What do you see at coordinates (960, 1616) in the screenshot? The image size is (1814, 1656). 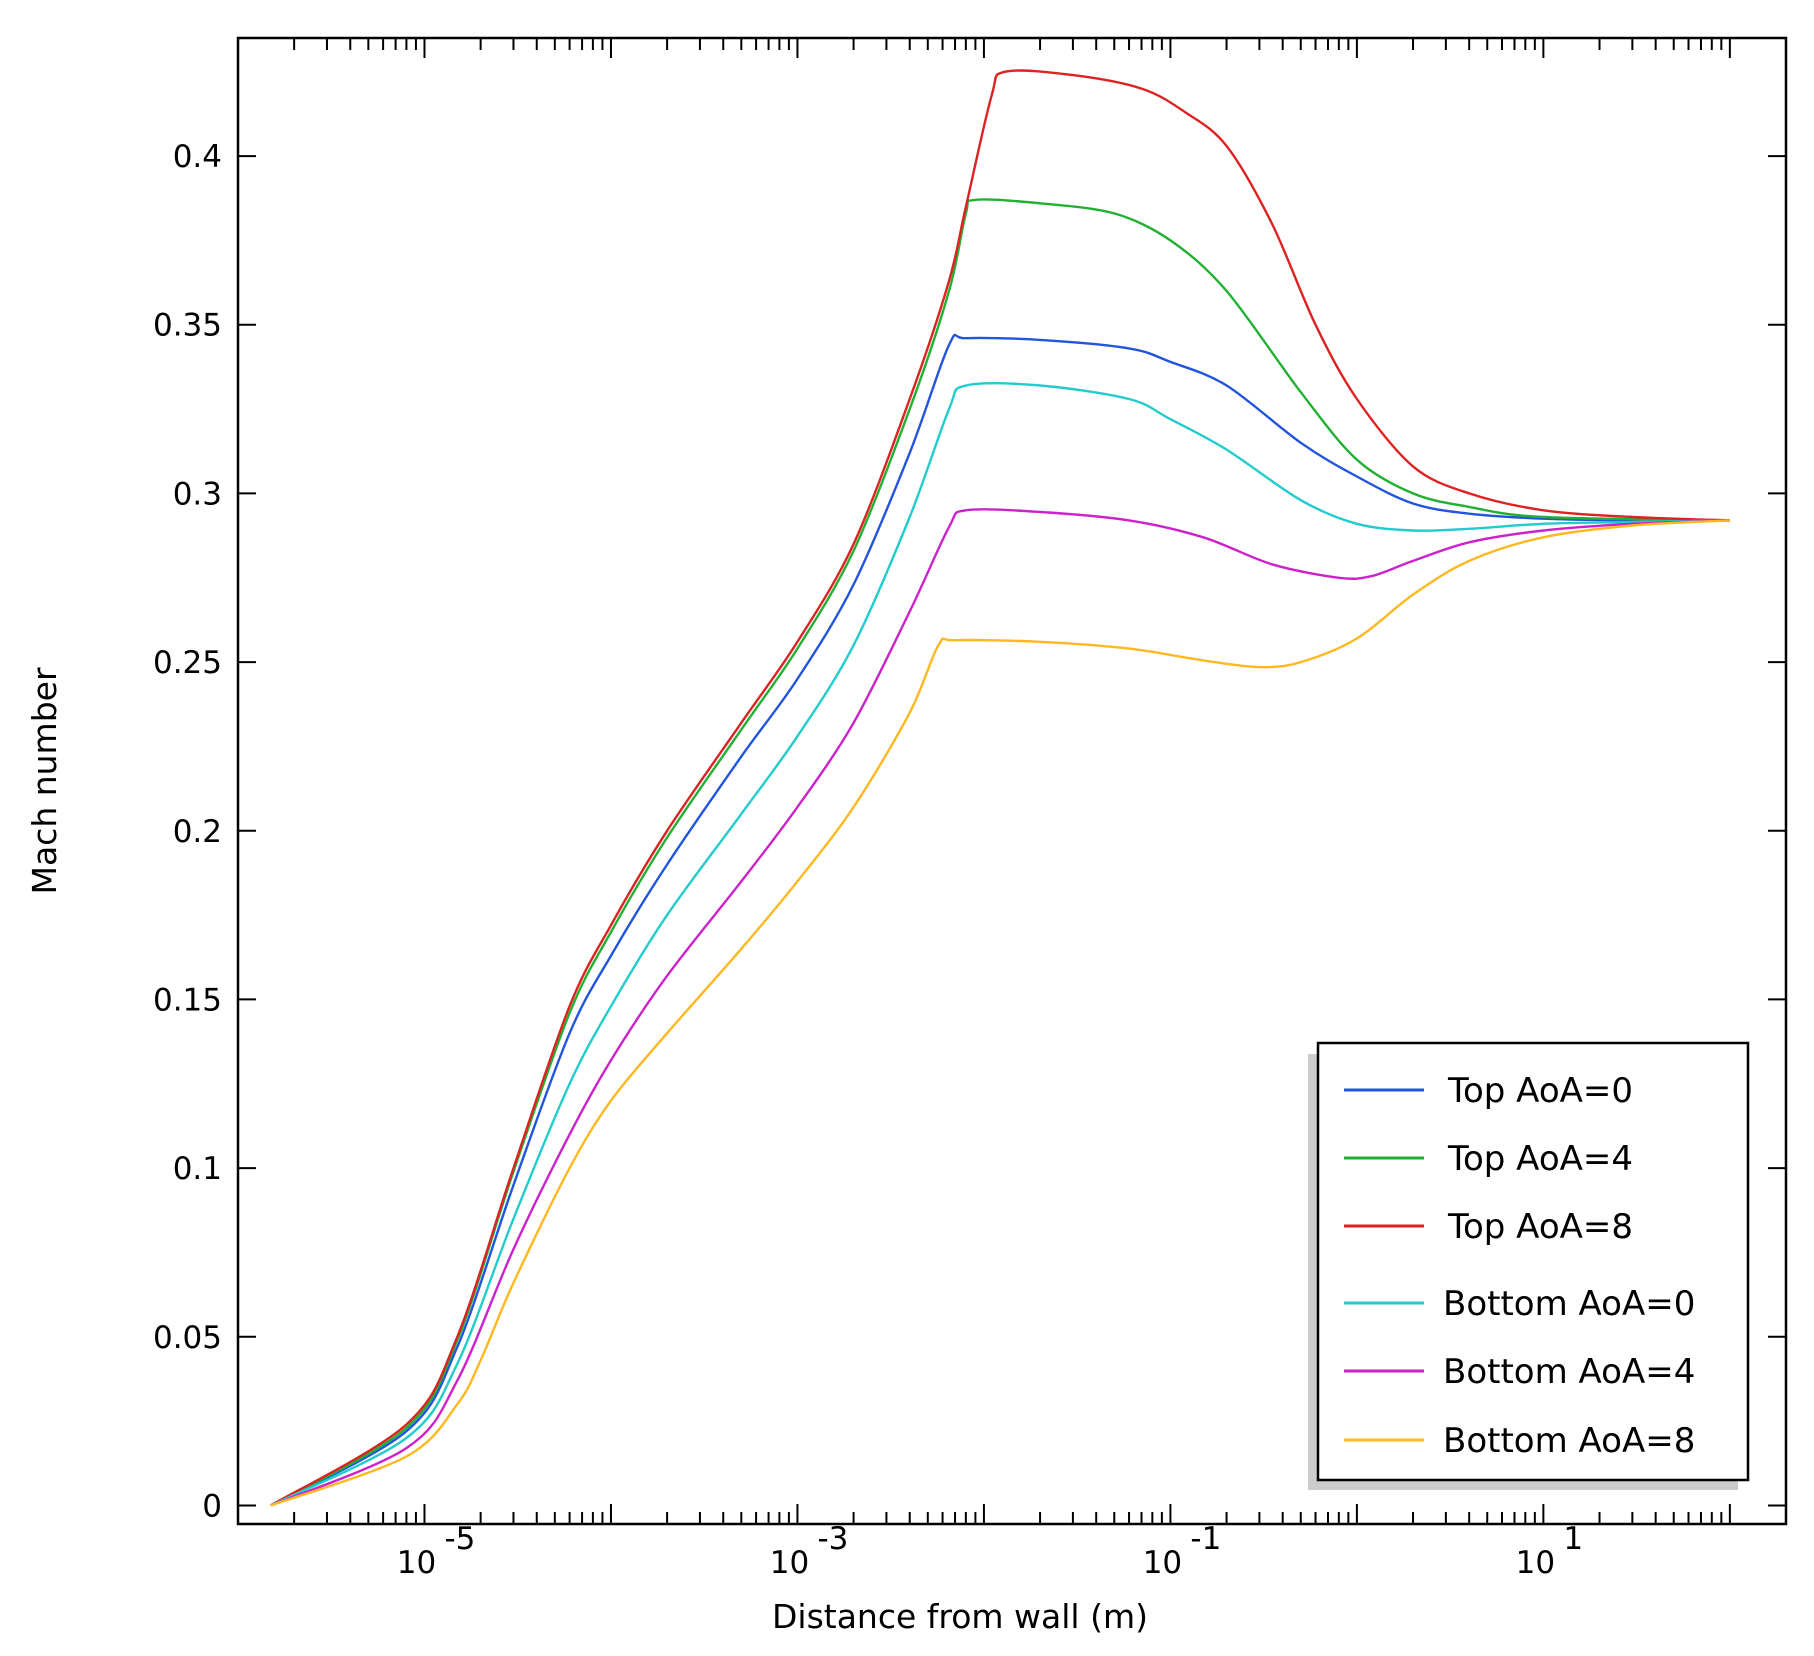 I see `x-axis-title: Distance from wall (m)` at bounding box center [960, 1616].